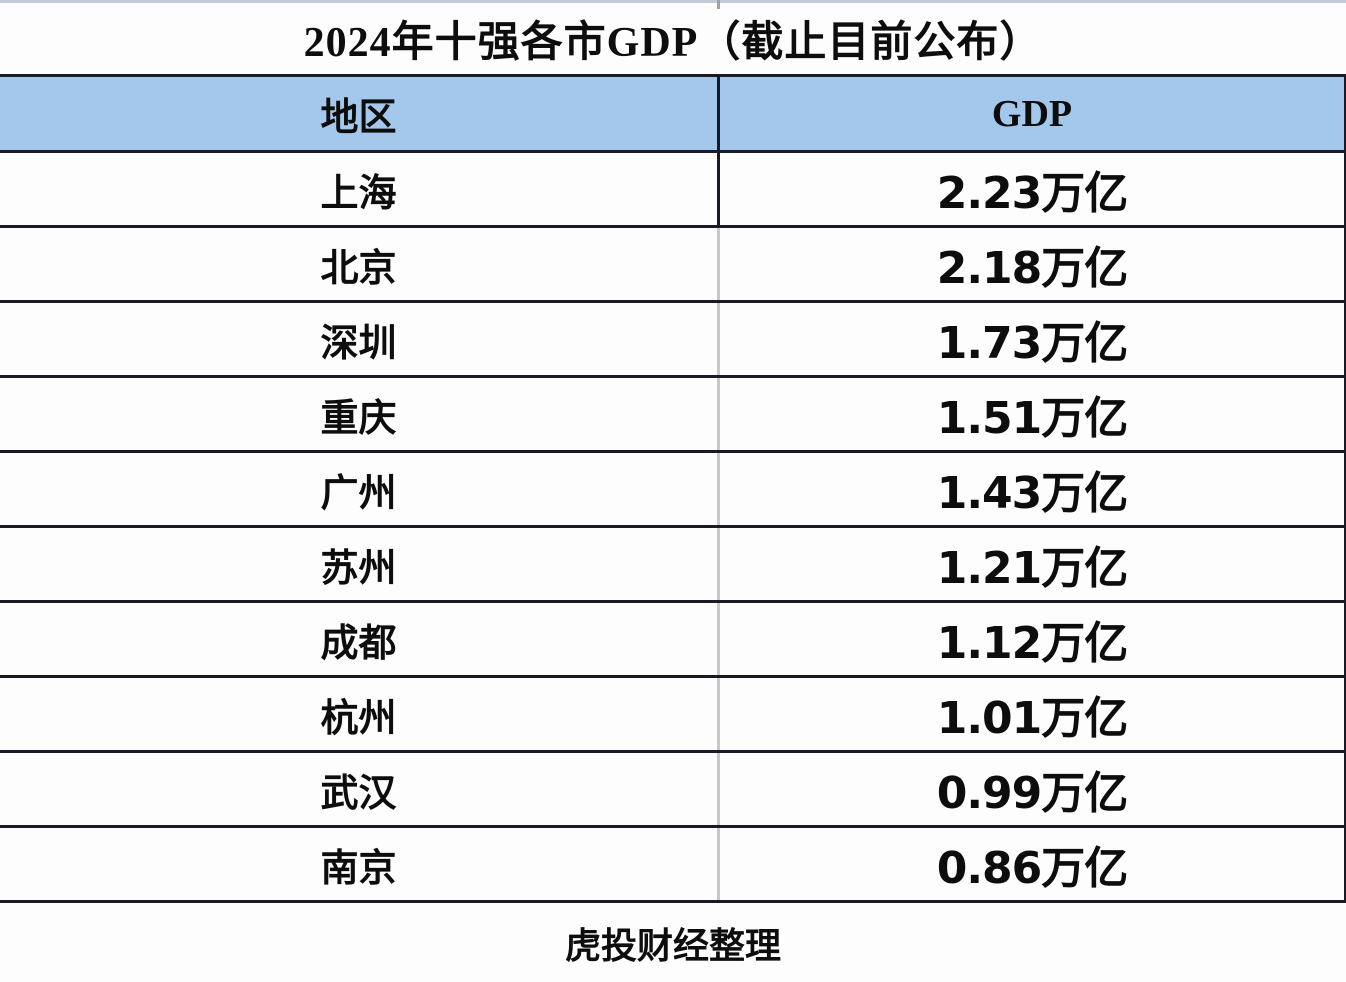 The height and width of the screenshot is (982, 1346). I want to click on region-cell: 深圳, so click(360, 339).